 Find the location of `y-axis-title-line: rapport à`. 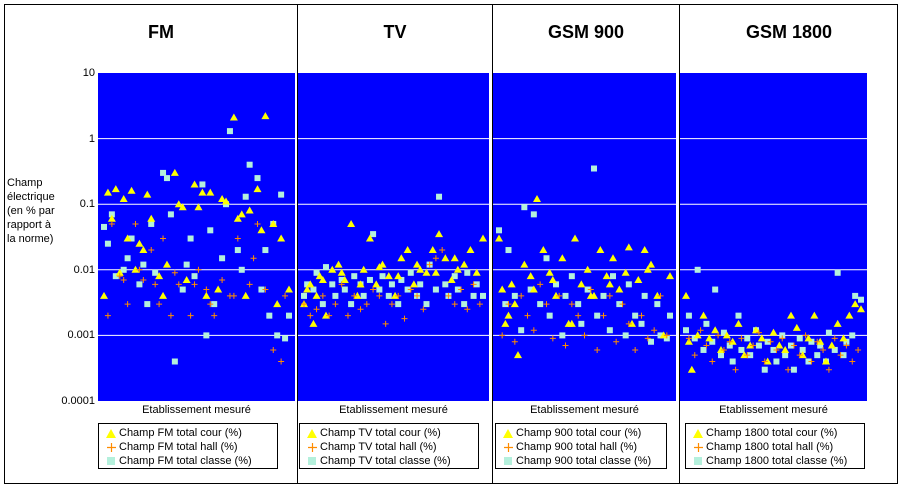

y-axis-title-line: rapport à is located at coordinates (29, 225).